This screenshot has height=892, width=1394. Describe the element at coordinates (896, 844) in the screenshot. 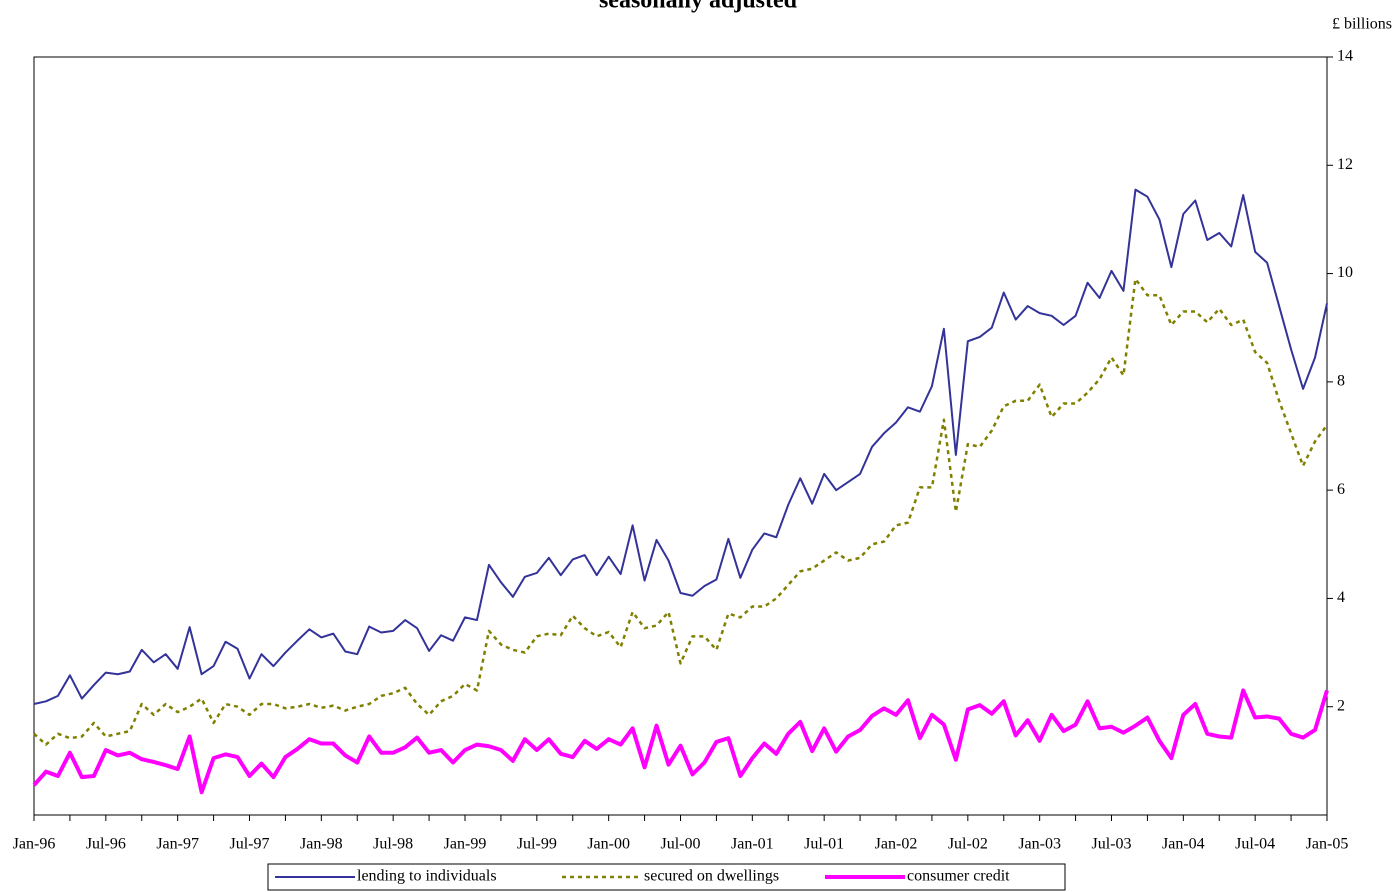

I see `x-tick-label: Jan-02` at that location.